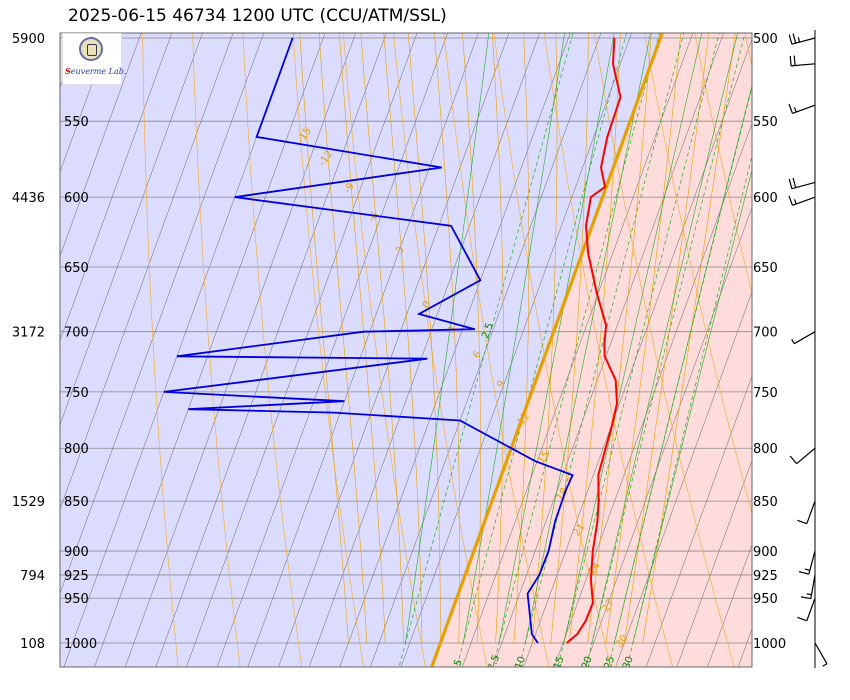  I want to click on height-label: 5900, so click(28, 39).